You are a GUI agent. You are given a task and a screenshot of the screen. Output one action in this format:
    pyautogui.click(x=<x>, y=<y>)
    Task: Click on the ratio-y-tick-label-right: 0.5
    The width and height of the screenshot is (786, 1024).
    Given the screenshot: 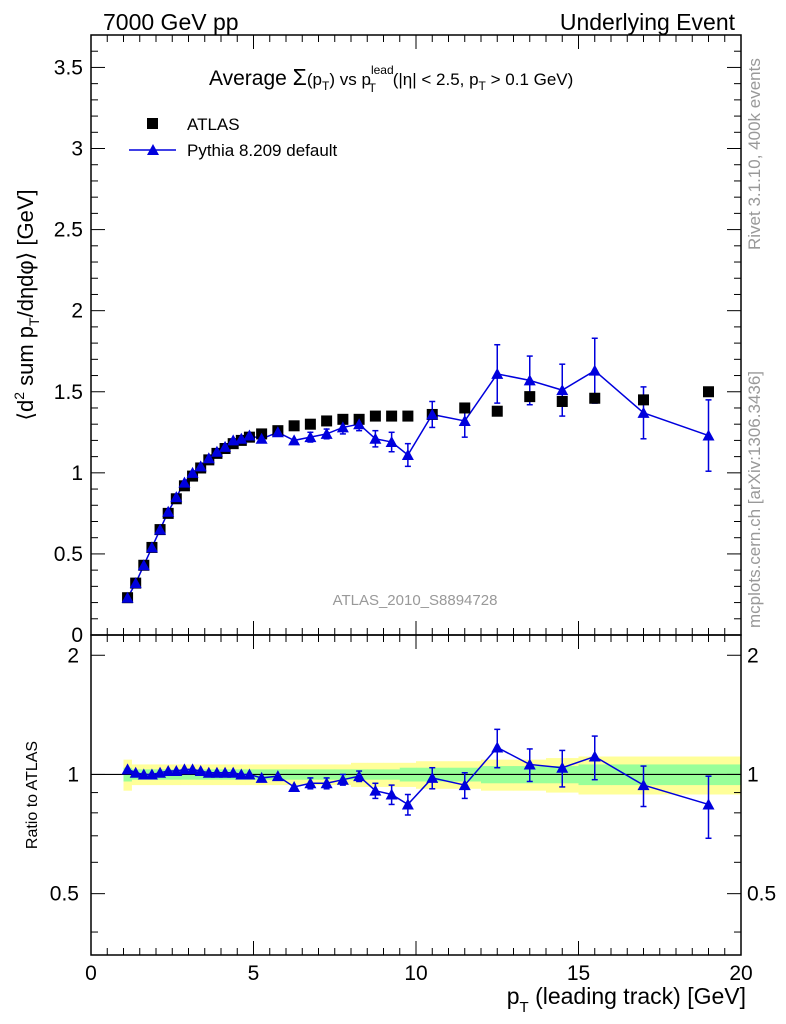 What is the action you would take?
    pyautogui.click(x=761, y=894)
    